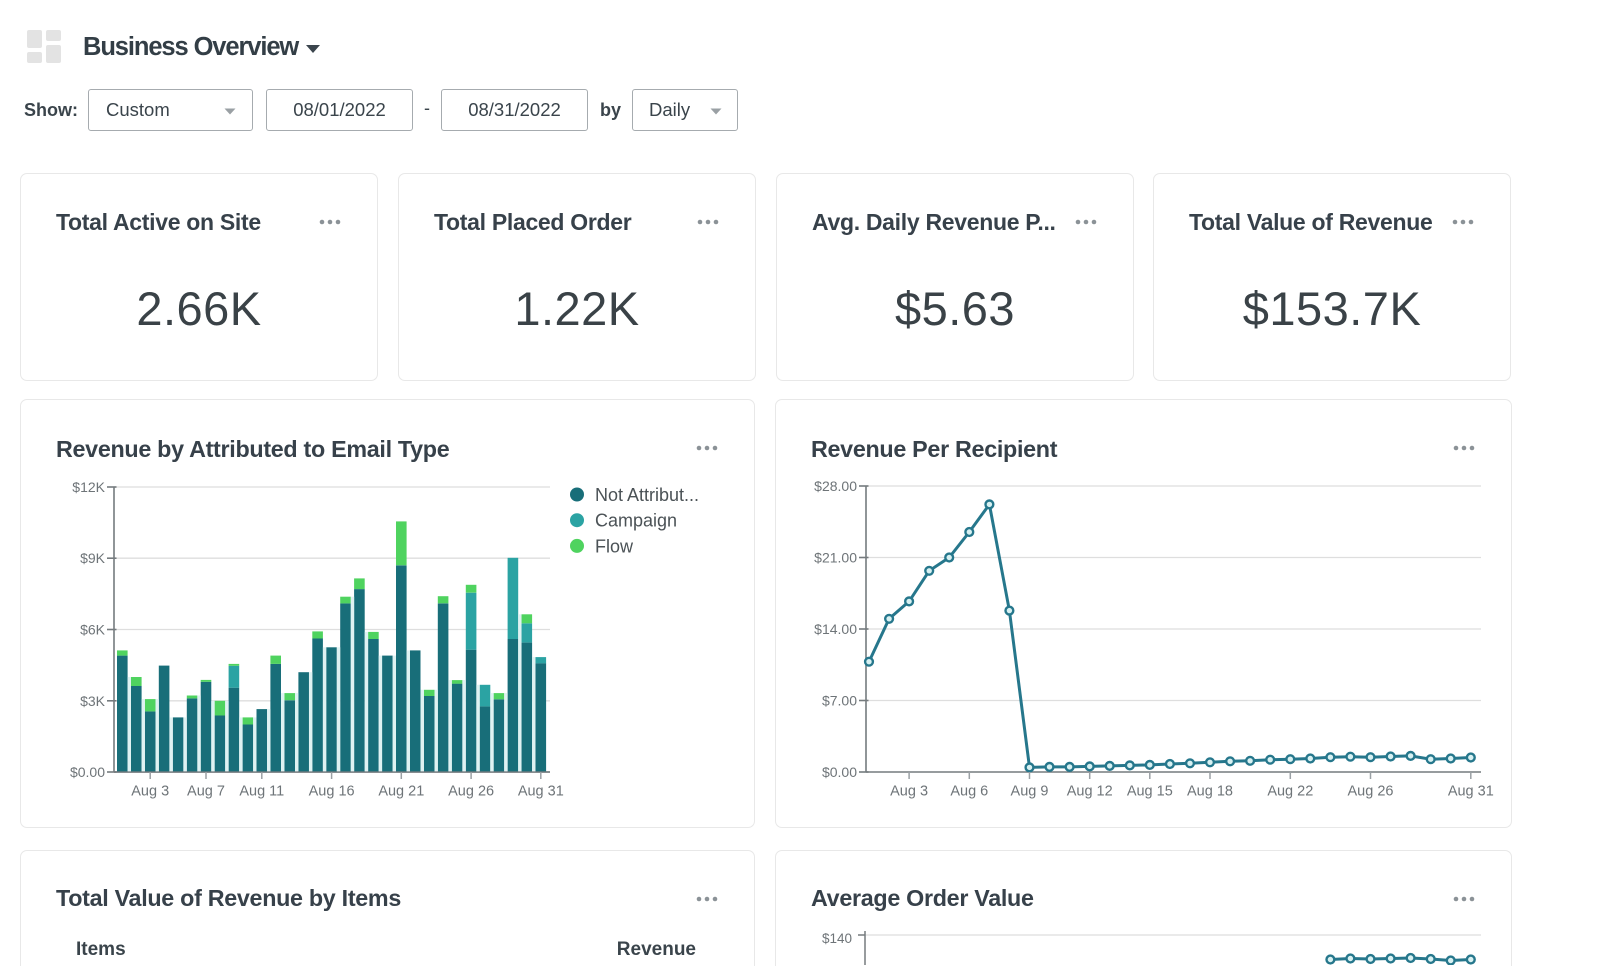 The height and width of the screenshot is (966, 1600). I want to click on svg-text: $140, so click(837, 938).